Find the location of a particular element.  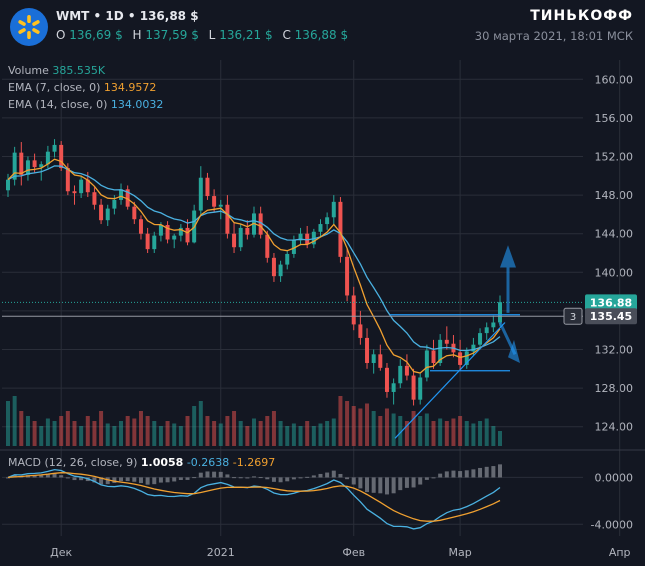

macd-tick-label: -4.0000 is located at coordinates (612, 524).